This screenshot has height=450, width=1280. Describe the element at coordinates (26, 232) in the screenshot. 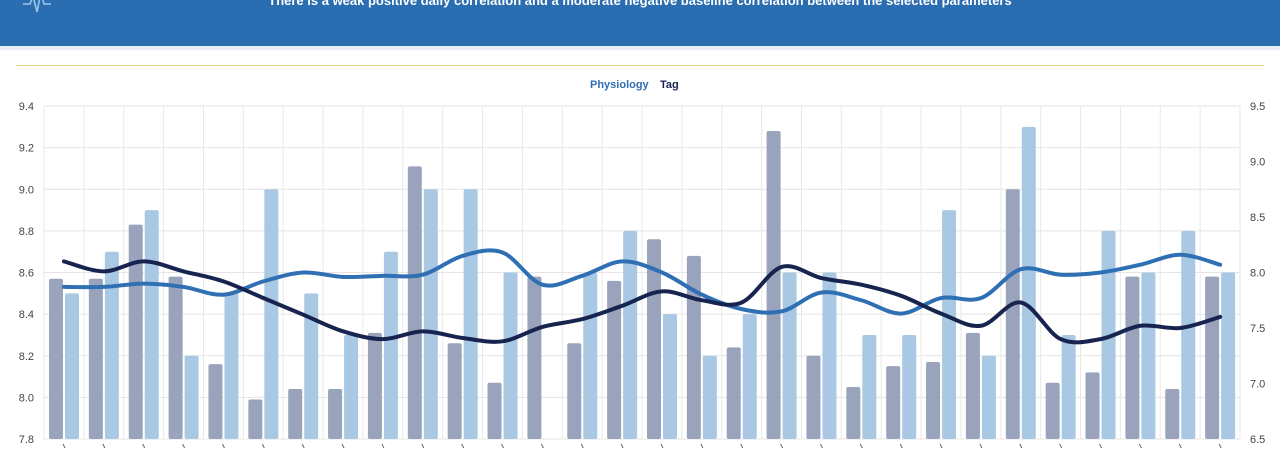

I see `left-tick-label: 8.8` at that location.